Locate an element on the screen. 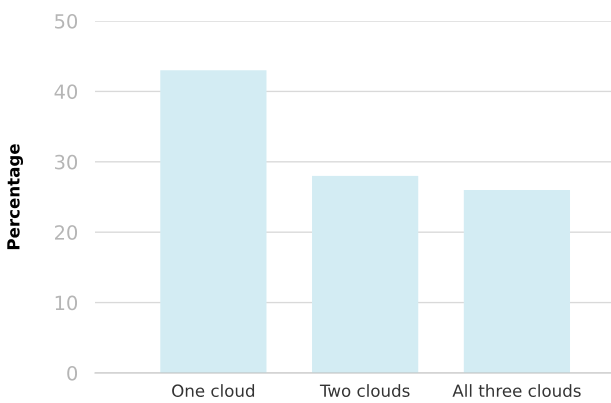  x-tick-label: Two clouds is located at coordinates (365, 391).